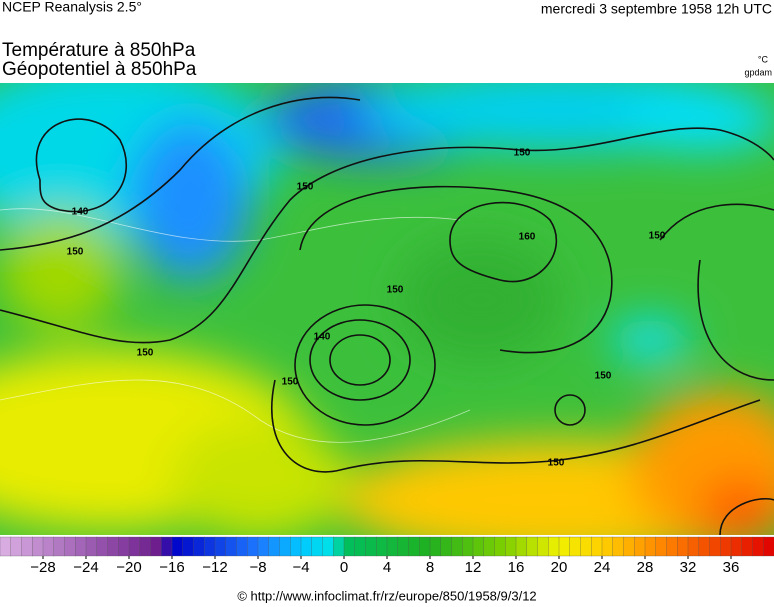 The width and height of the screenshot is (774, 607). Describe the element at coordinates (473, 567) in the screenshot. I see `colorbar-label: 12` at that location.